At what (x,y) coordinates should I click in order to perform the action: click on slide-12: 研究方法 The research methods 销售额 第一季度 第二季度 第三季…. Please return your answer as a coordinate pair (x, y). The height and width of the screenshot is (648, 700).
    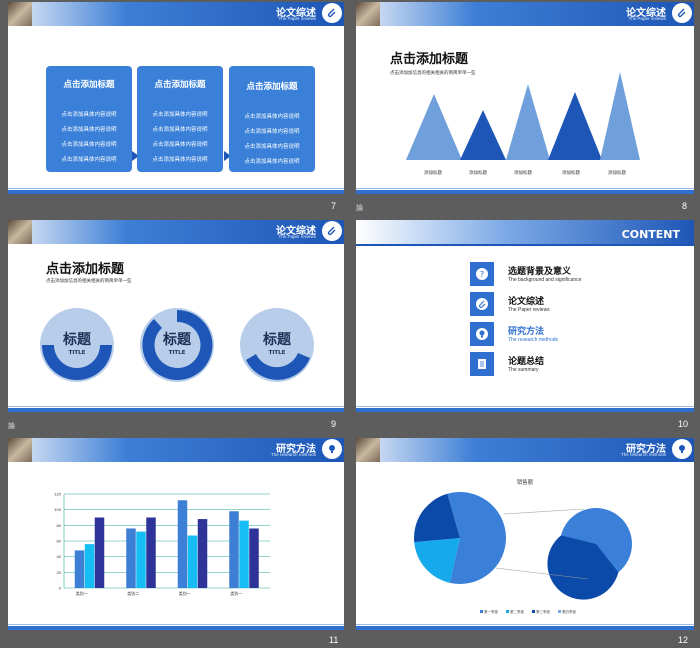
    Looking at the image, I should click on (525, 534).